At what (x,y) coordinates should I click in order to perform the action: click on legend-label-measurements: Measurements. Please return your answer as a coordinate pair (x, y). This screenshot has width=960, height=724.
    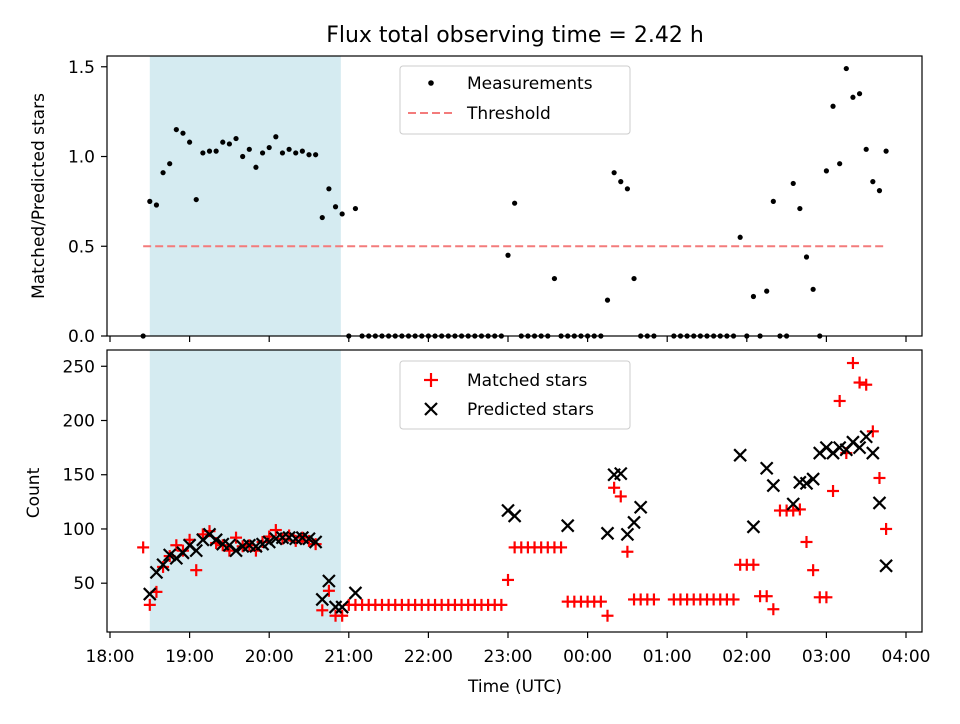
    Looking at the image, I should click on (530, 84).